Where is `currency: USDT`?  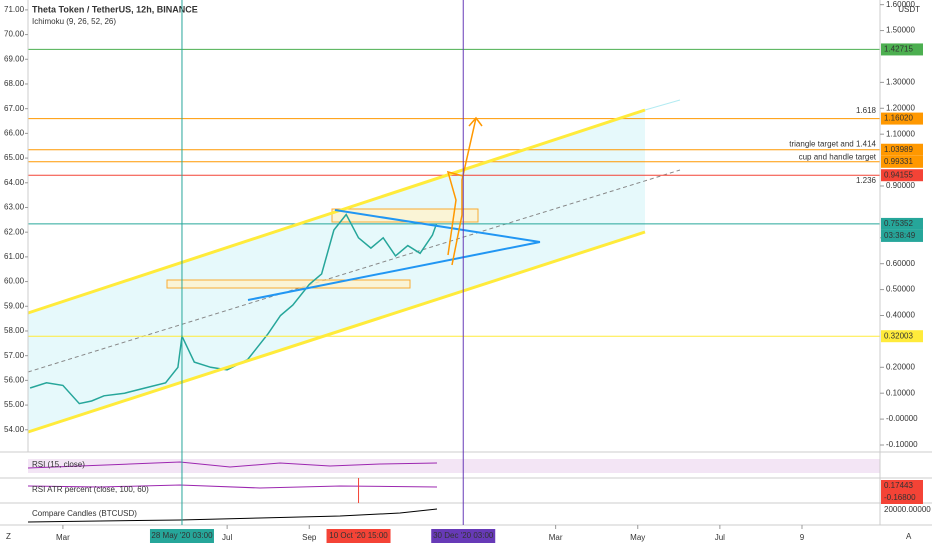
currency: USDT is located at coordinates (909, 9).